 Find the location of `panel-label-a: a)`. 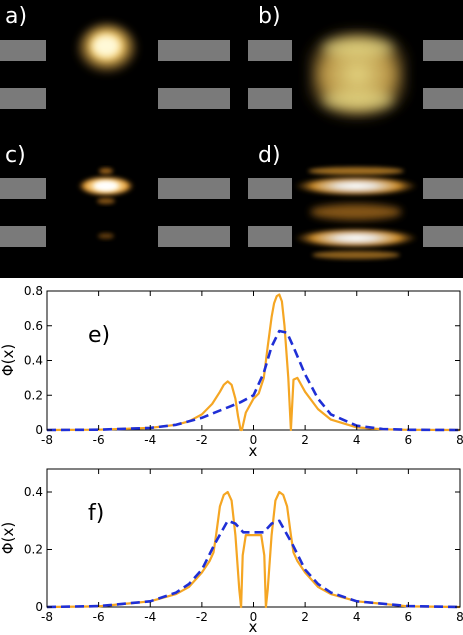

panel-label-a: a) is located at coordinates (16, 16).